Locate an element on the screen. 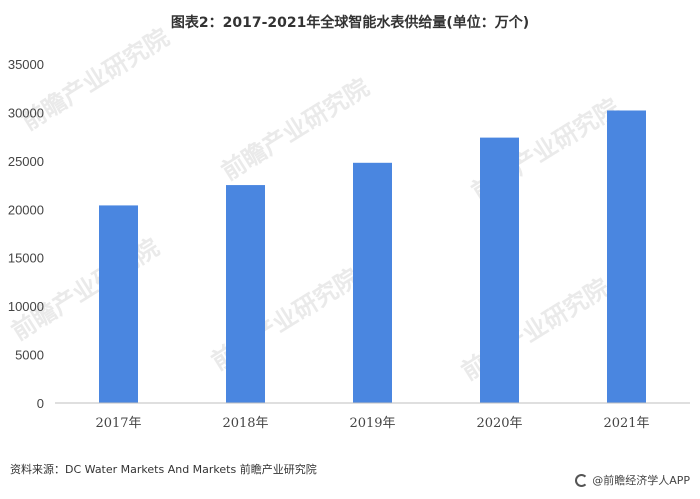  y-tick-label: 20000 is located at coordinates (26, 209).